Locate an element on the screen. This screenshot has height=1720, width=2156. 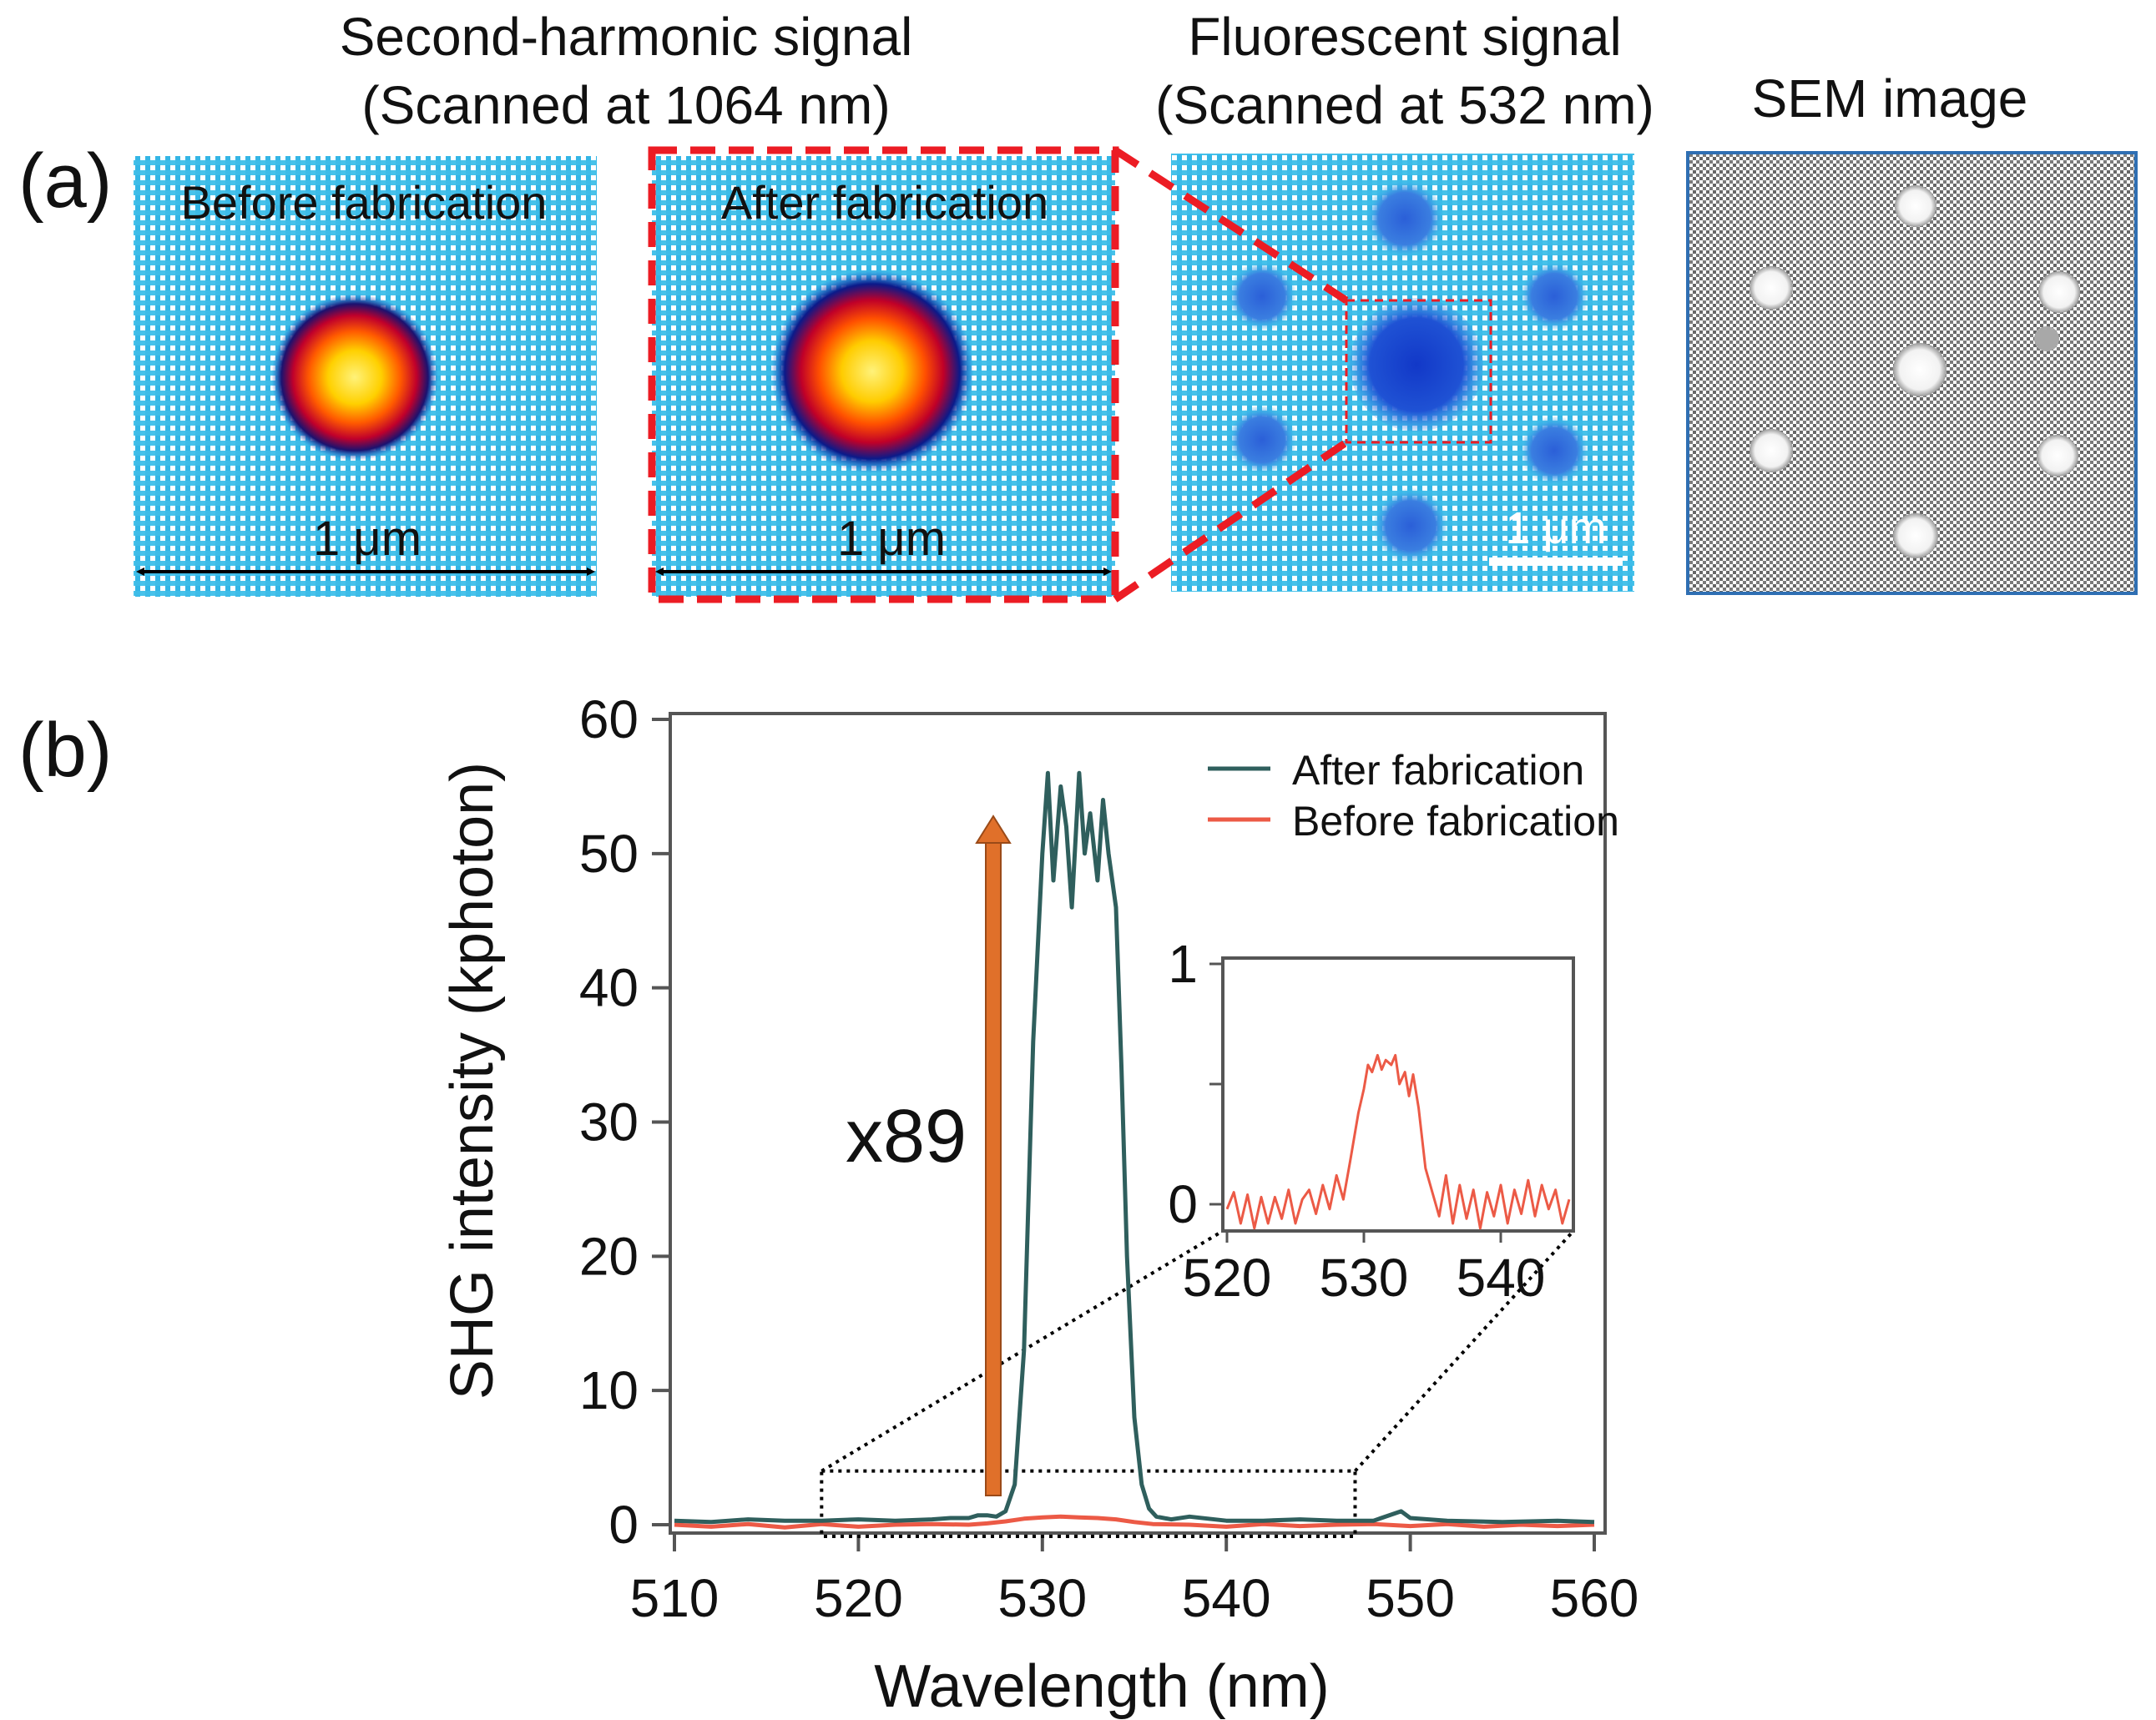
legend: After fabrication Before fabrication is located at coordinates (1413, 796).